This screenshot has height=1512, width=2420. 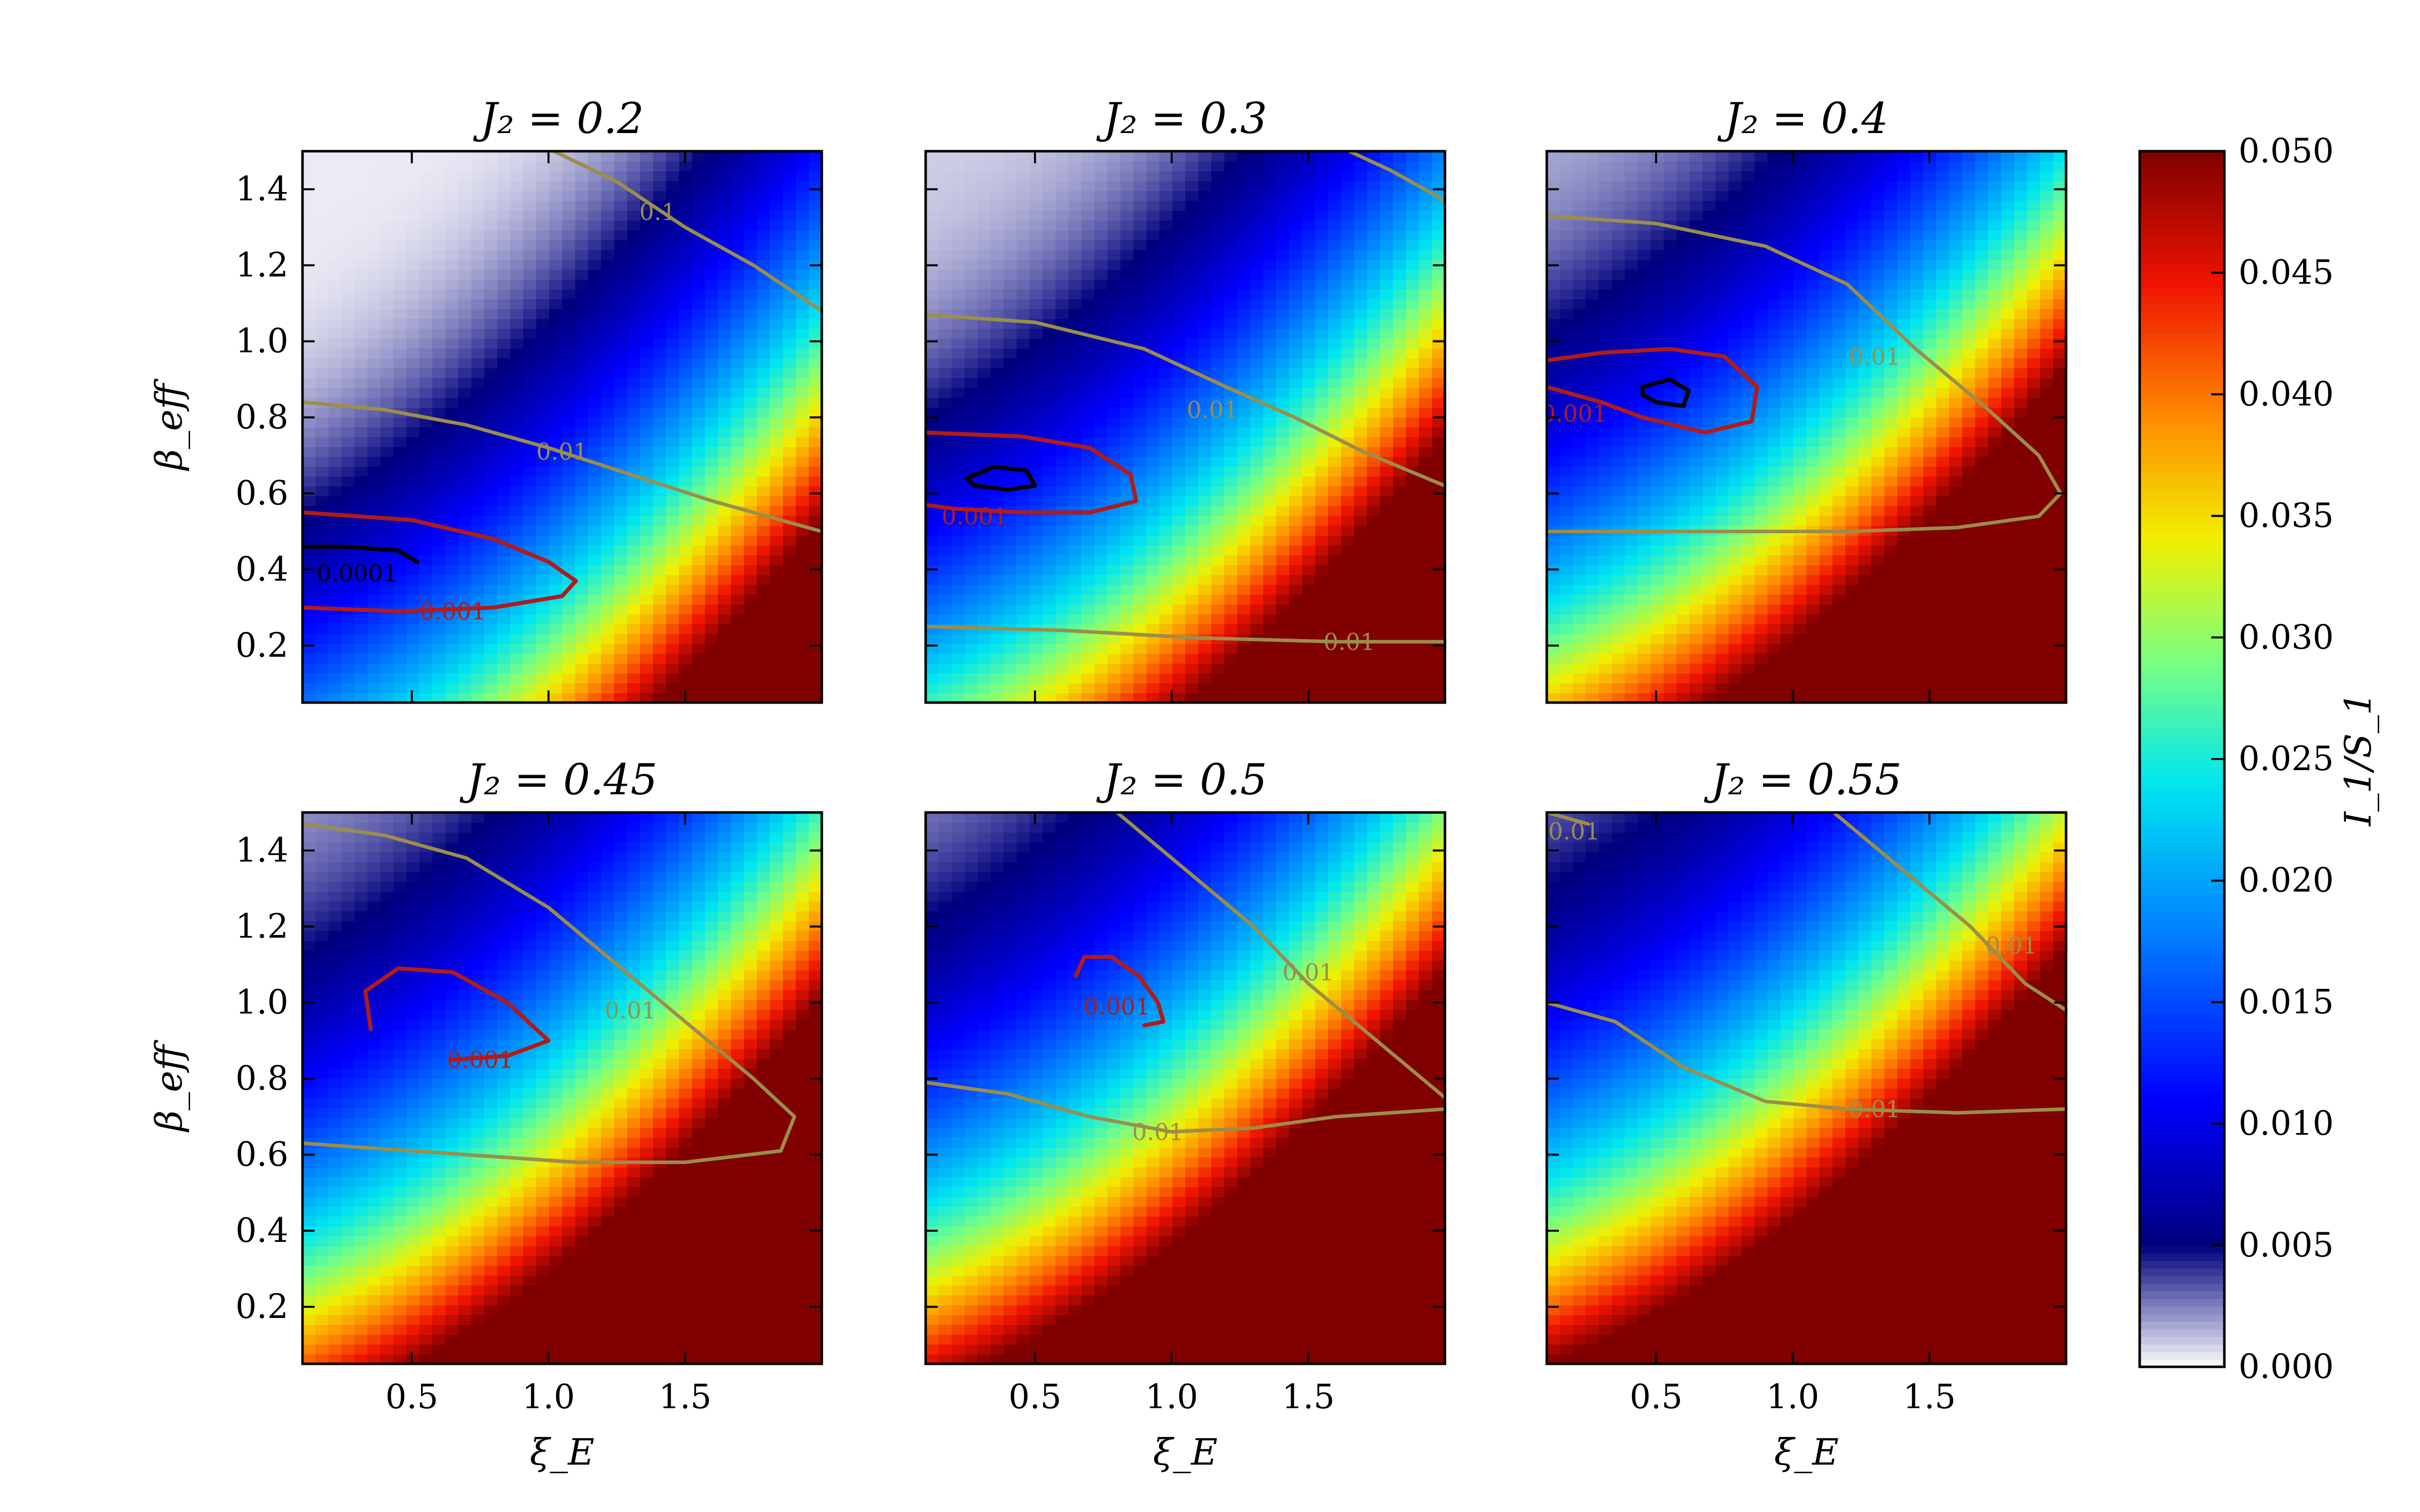 I want to click on panel-title: J₂ = 0.3, so click(x=1181, y=118).